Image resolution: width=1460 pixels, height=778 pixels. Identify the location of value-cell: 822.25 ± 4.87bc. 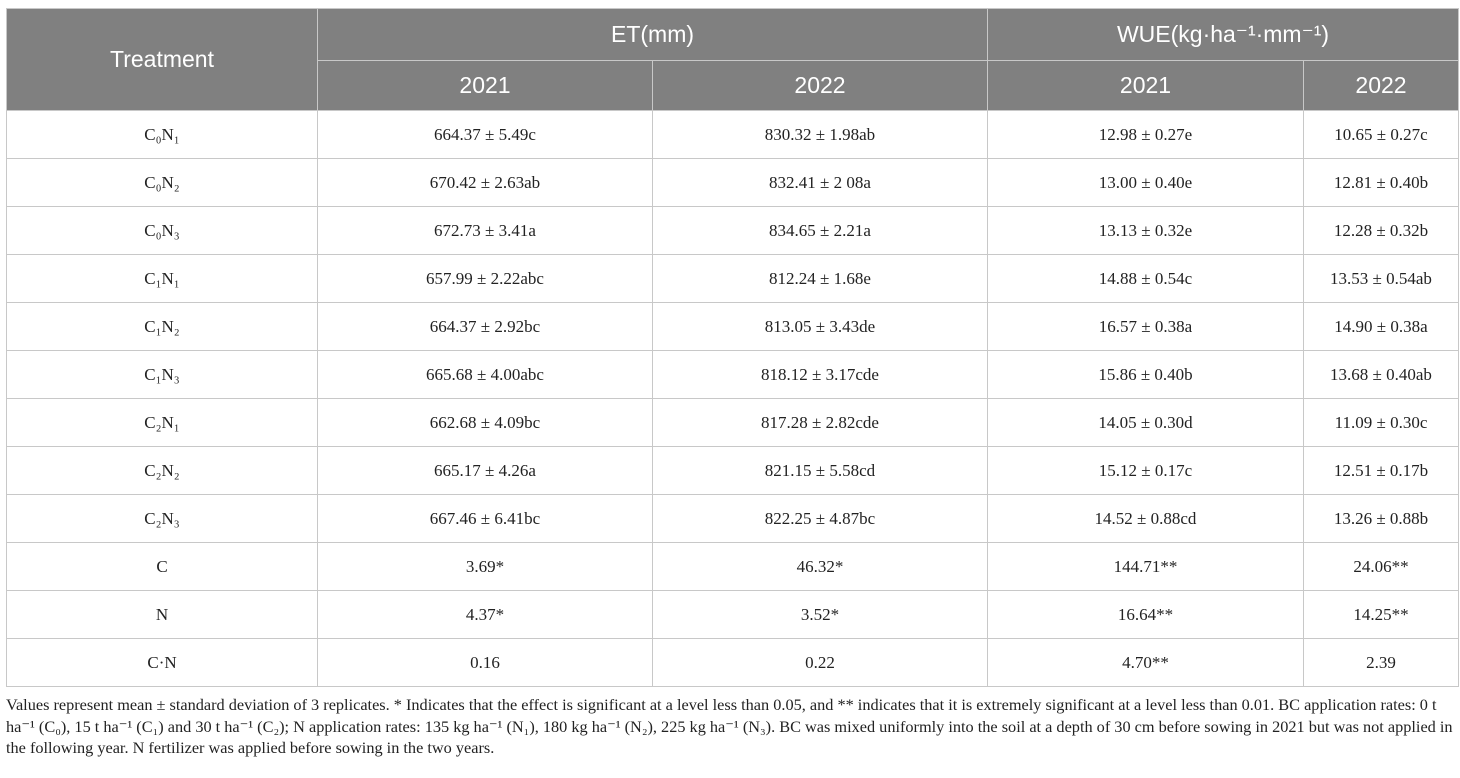
(820, 518).